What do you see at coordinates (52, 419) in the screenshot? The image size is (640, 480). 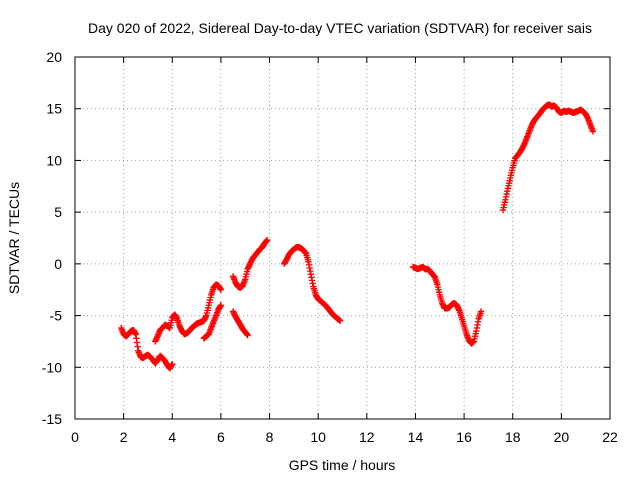 I see `y-tick-label: -15` at bounding box center [52, 419].